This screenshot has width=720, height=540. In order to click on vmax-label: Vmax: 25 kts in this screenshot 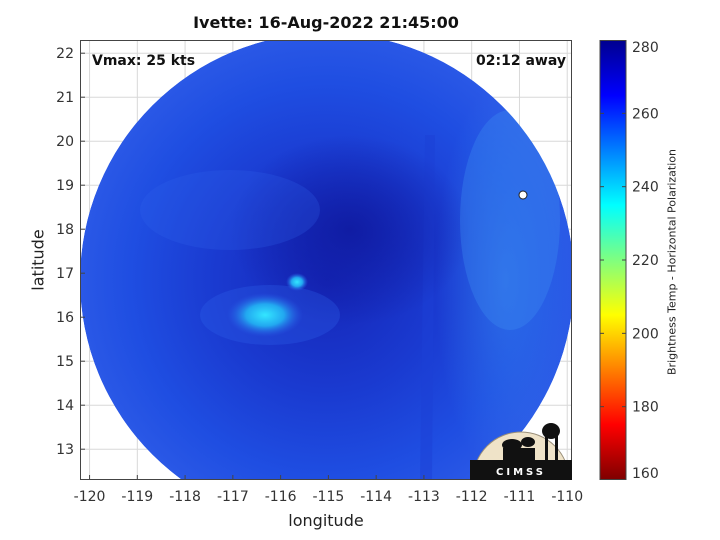, I will do `click(144, 61)`.